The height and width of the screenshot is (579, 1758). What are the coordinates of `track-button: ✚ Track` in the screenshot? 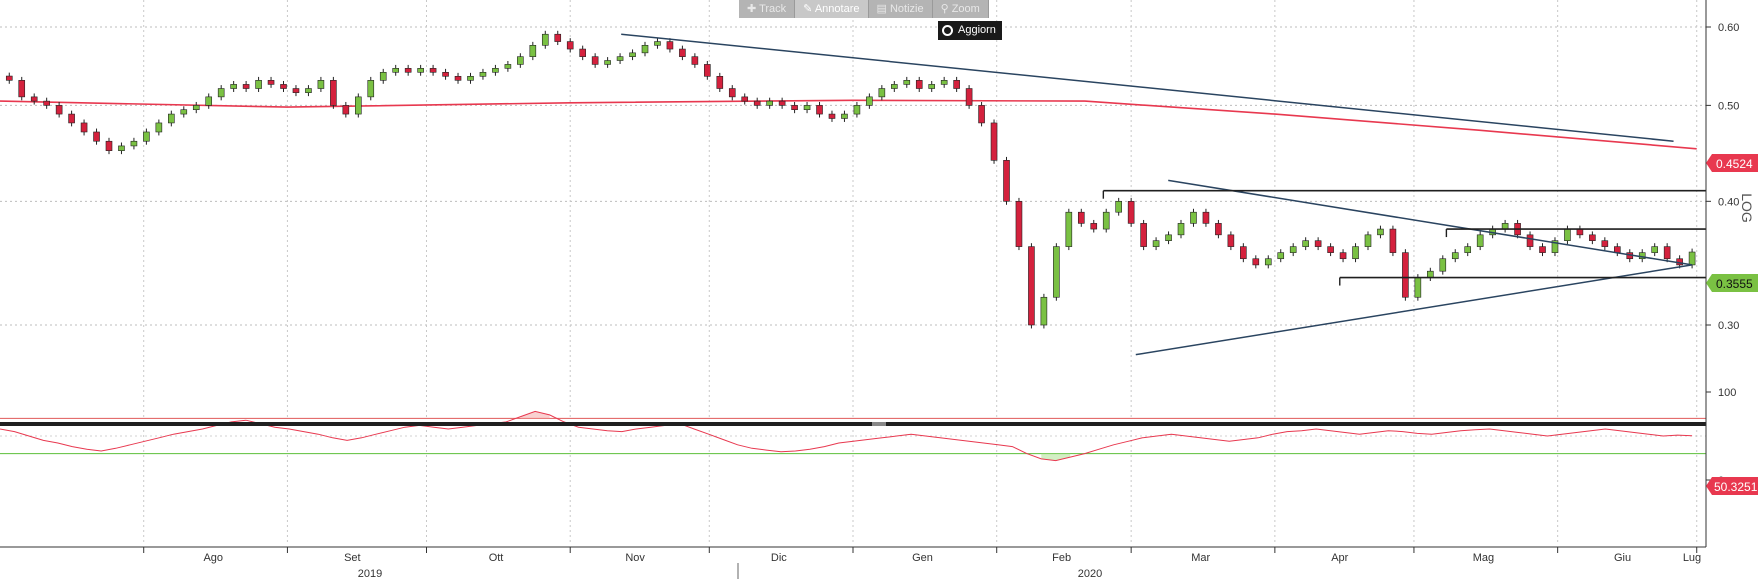 It's located at (767, 9).